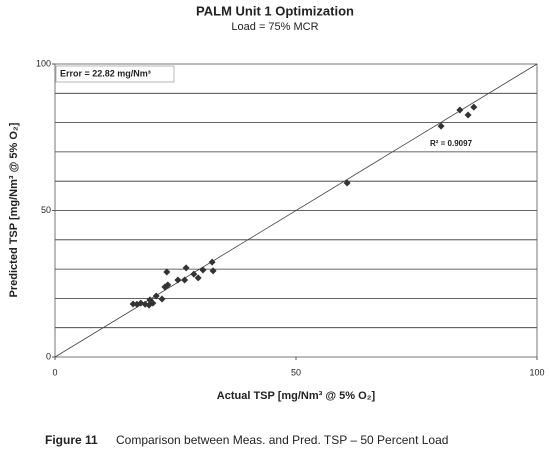 This screenshot has width=550, height=456. What do you see at coordinates (296, 372) in the screenshot?
I see `x-tick-label: 50` at bounding box center [296, 372].